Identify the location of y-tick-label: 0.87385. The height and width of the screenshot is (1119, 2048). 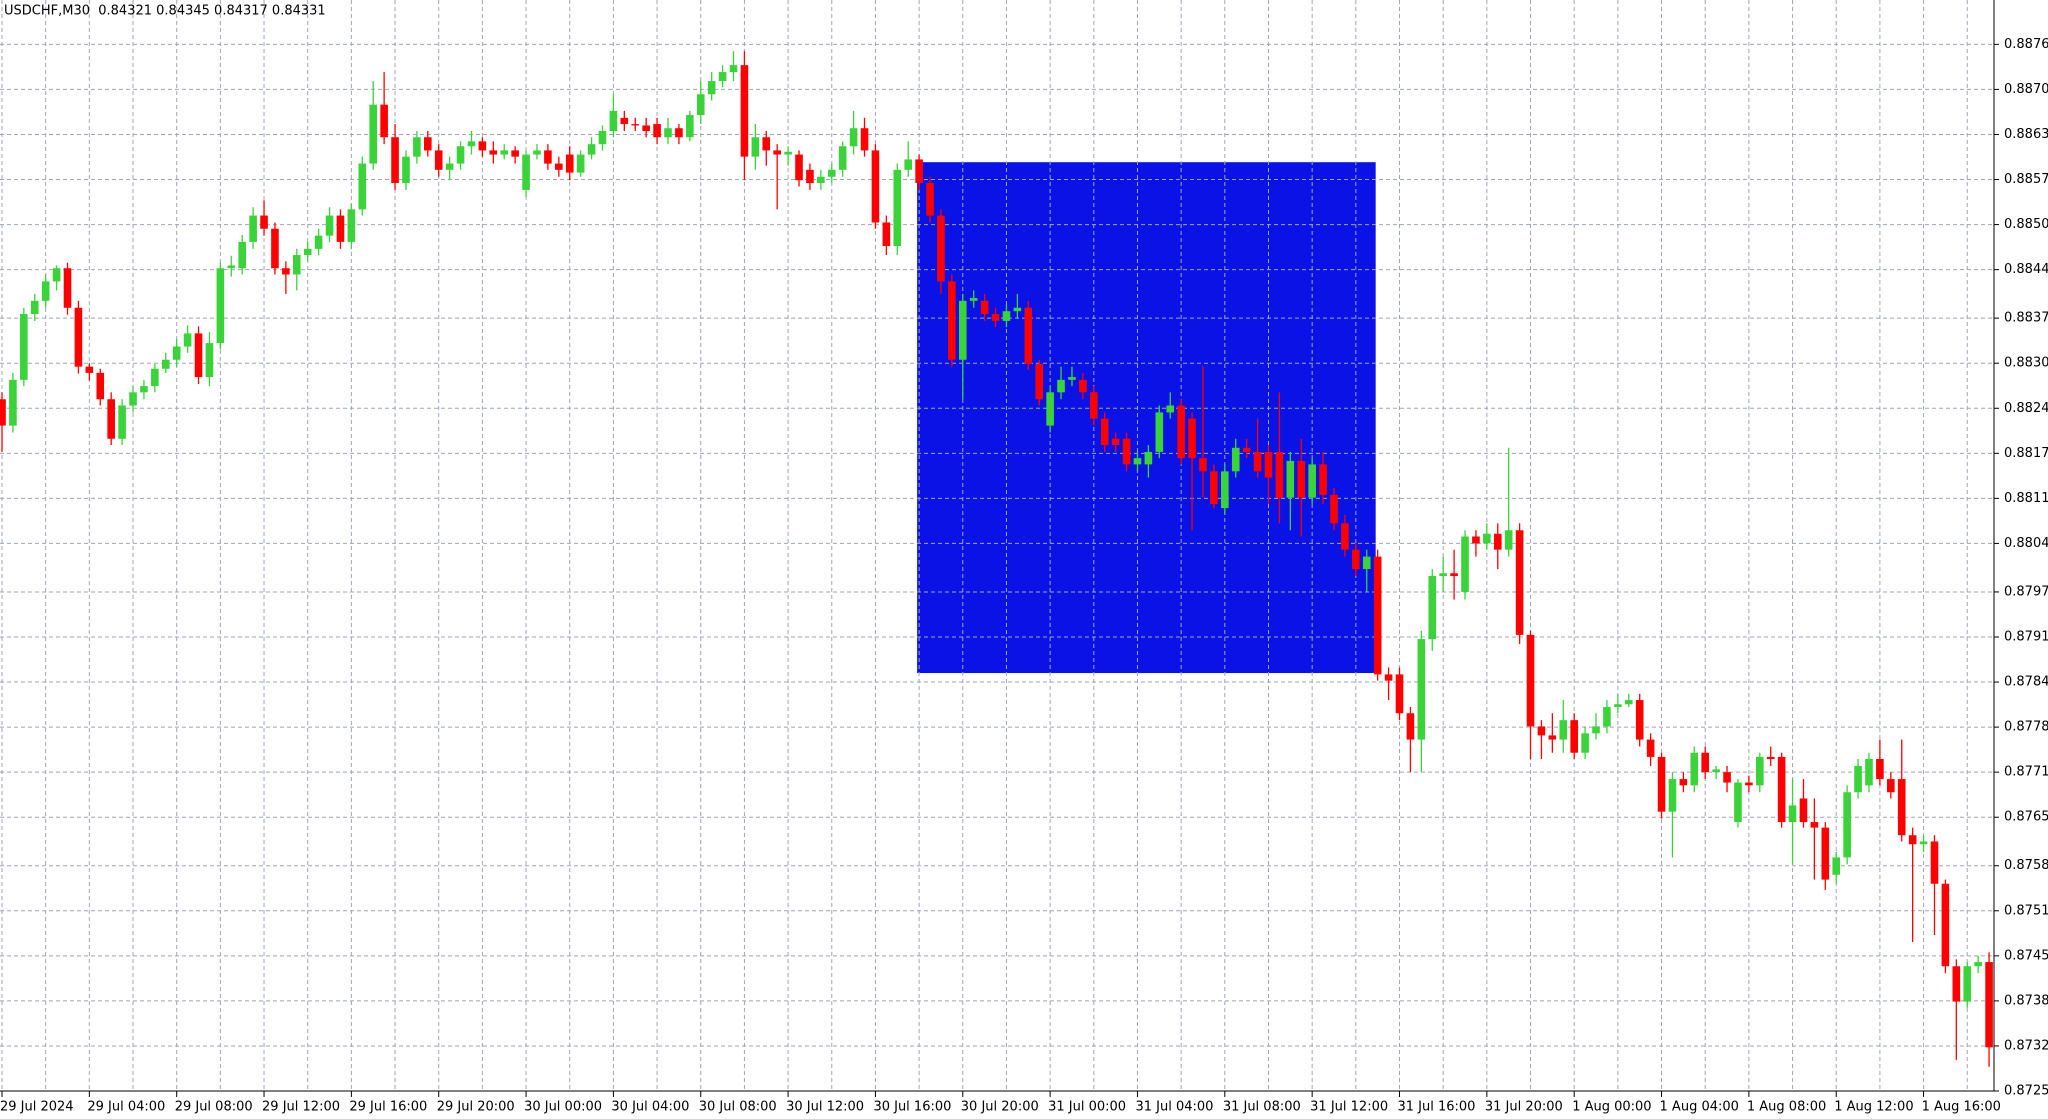
(2026, 1000).